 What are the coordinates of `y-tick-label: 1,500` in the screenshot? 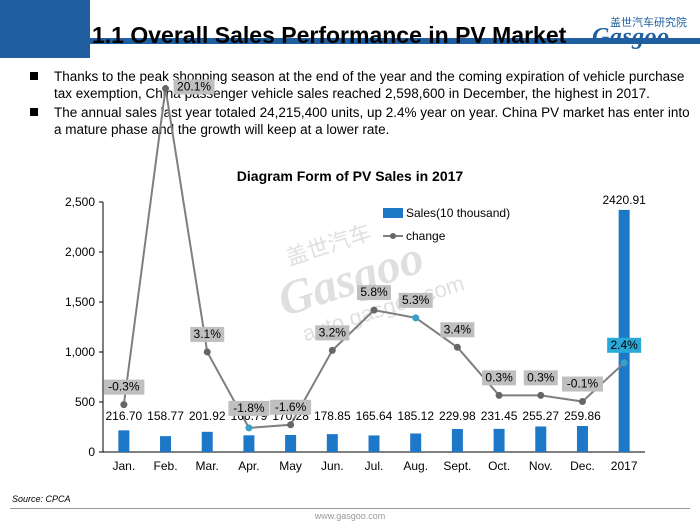 It's located at (80, 302).